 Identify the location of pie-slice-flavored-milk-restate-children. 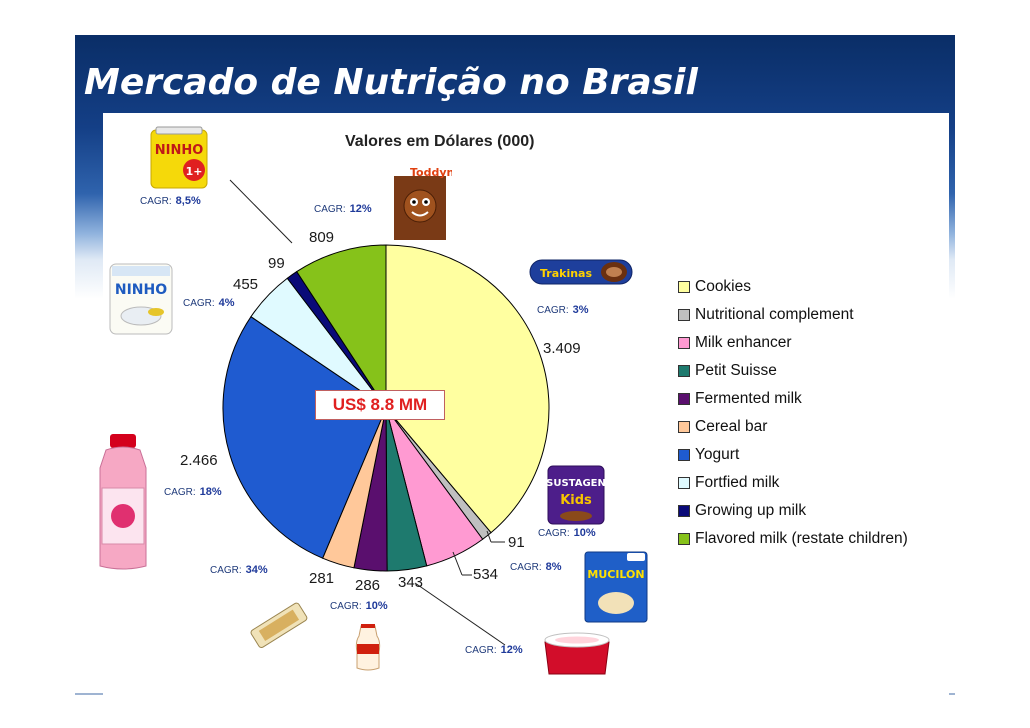
(341, 327).